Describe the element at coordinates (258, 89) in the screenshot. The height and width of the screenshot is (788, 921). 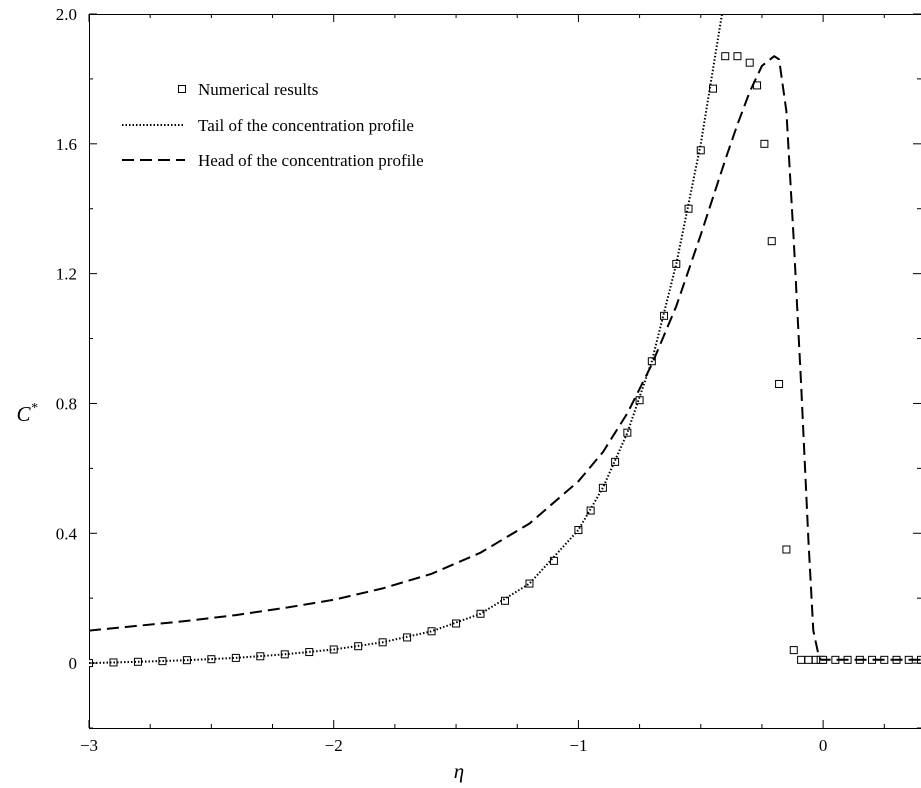
I see `legend-label-numerical: Numerical results` at that location.